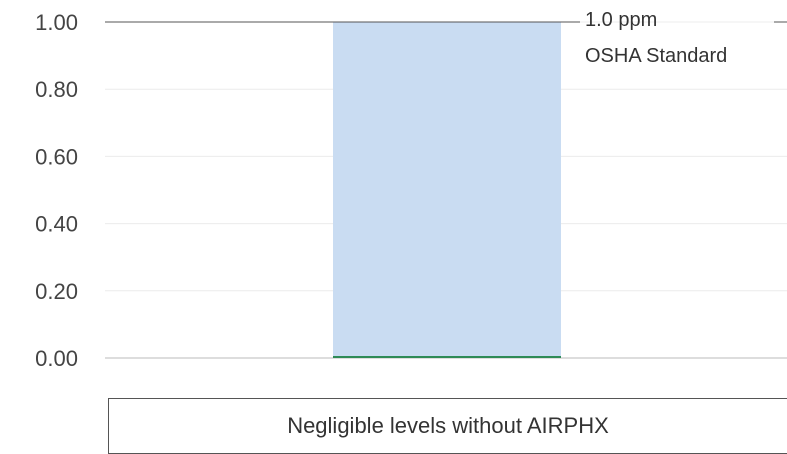  Describe the element at coordinates (447, 357) in the screenshot. I see `bar-airphx-level` at that location.